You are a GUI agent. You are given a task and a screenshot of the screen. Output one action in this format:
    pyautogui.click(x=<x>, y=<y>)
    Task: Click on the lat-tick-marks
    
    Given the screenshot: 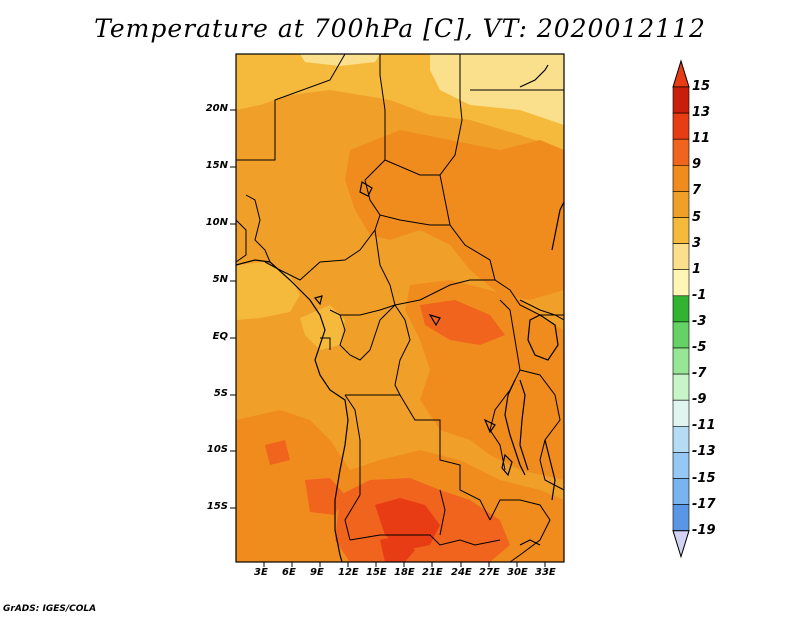 What is the action you would take?
    pyautogui.click(x=233, y=309)
    